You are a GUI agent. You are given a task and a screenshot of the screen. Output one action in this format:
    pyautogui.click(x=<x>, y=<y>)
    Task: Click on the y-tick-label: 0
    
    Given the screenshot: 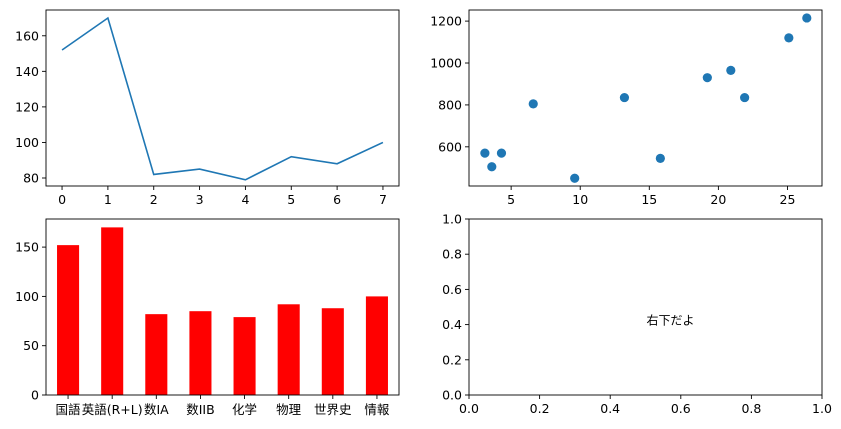 What is the action you would take?
    pyautogui.click(x=35, y=395)
    